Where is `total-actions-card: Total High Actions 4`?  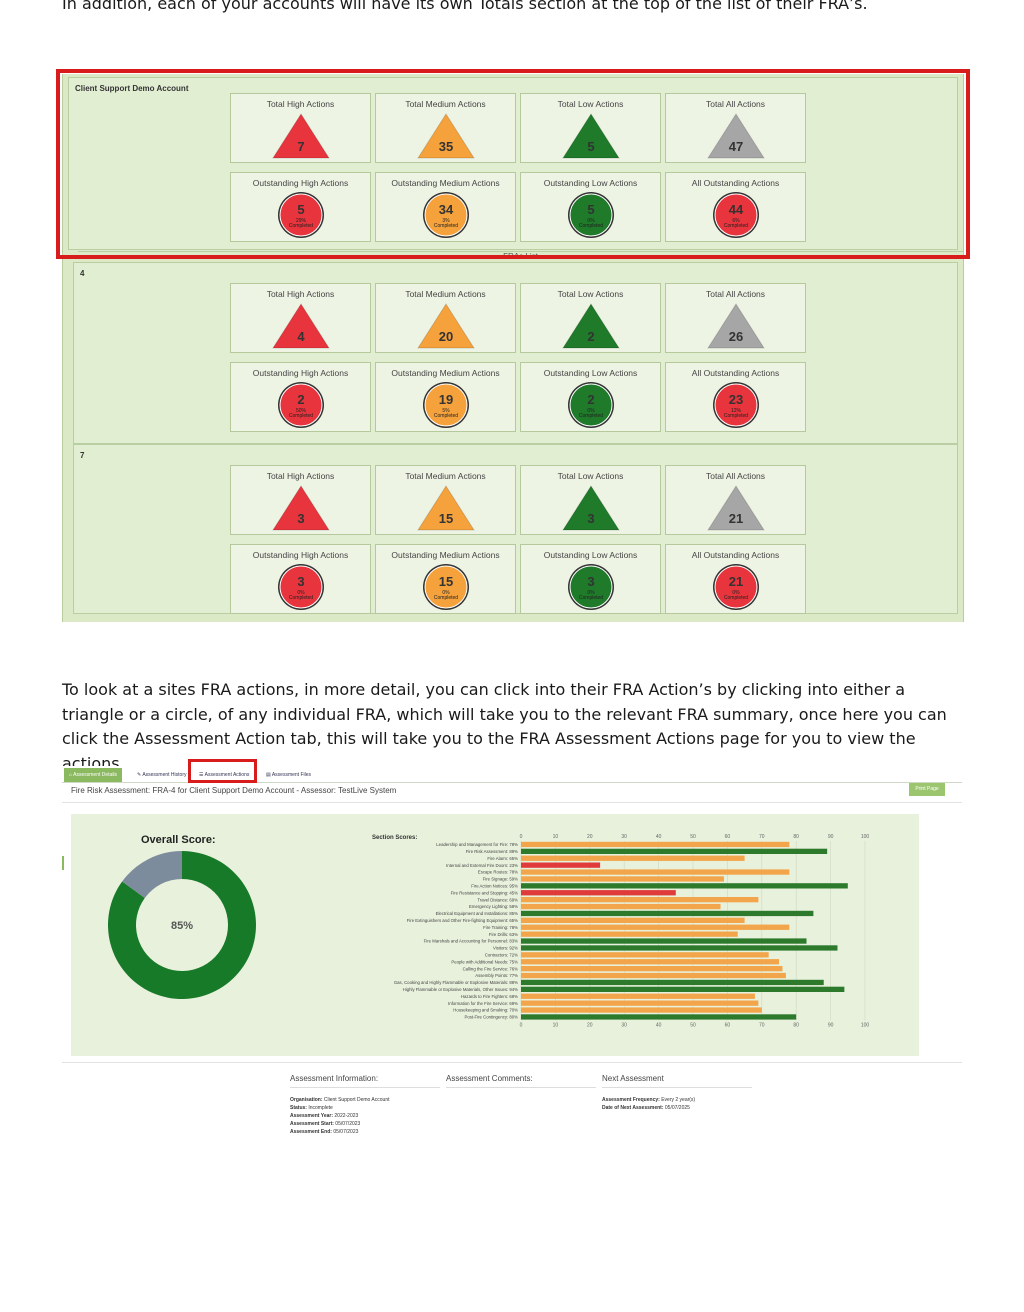
total-actions-card: Total High Actions 4 is located at coordinates (300, 318).